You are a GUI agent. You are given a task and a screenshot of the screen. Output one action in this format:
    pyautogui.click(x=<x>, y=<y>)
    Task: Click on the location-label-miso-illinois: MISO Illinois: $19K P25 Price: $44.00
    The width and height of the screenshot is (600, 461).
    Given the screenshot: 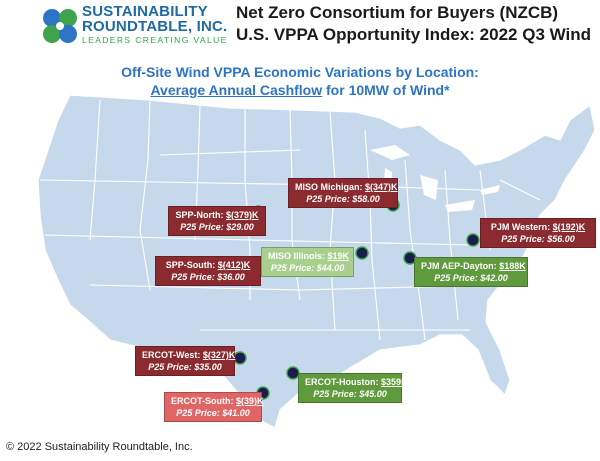 What is the action you would take?
    pyautogui.click(x=307, y=262)
    